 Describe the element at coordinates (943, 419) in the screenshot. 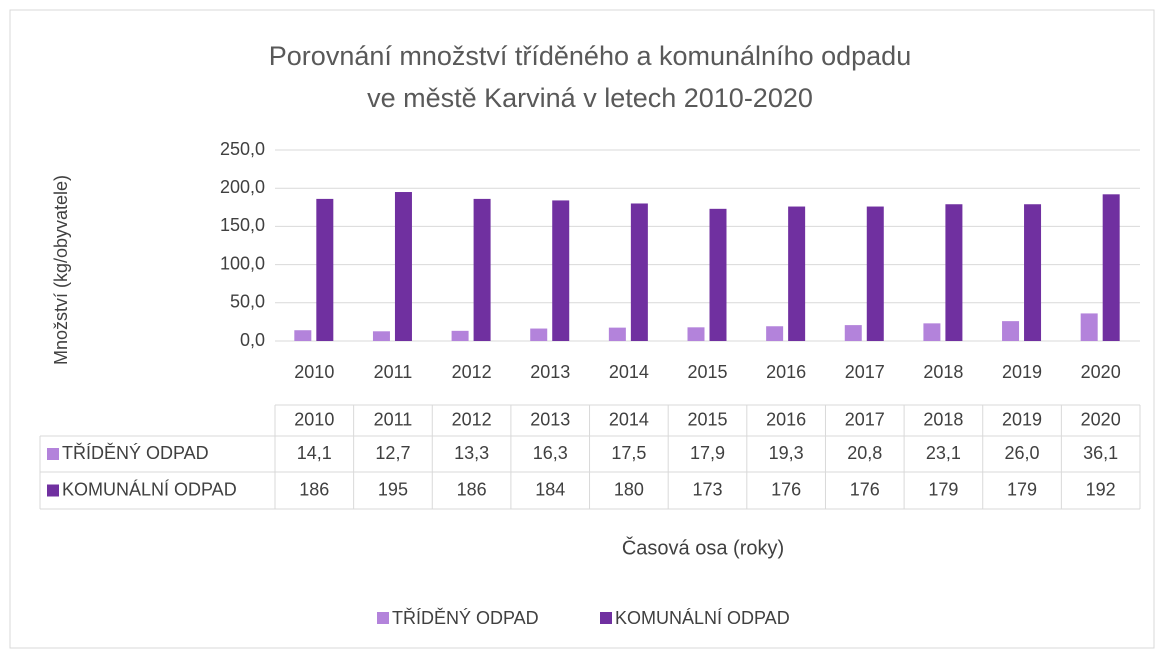

I see `table-header: 2018` at that location.